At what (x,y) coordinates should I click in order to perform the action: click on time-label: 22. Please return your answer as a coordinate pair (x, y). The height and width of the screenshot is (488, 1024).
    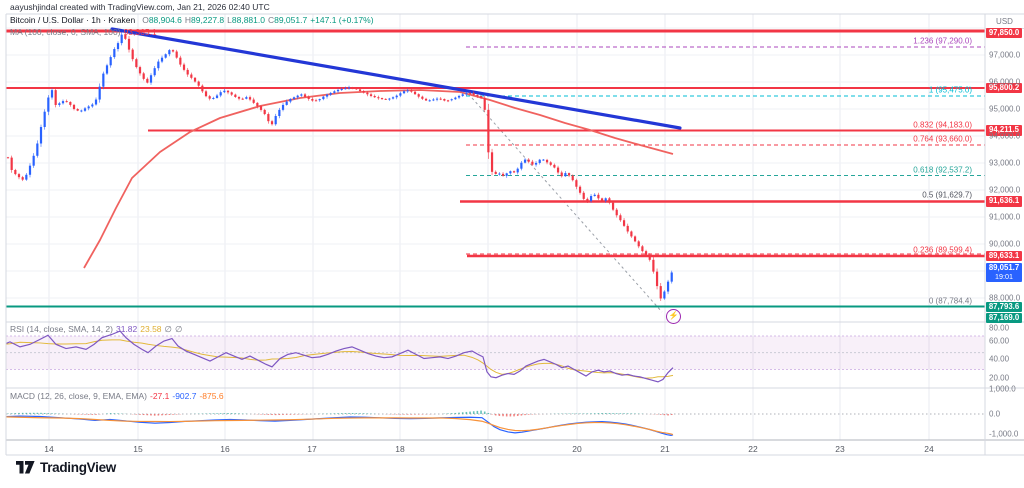
    Looking at the image, I should click on (753, 449).